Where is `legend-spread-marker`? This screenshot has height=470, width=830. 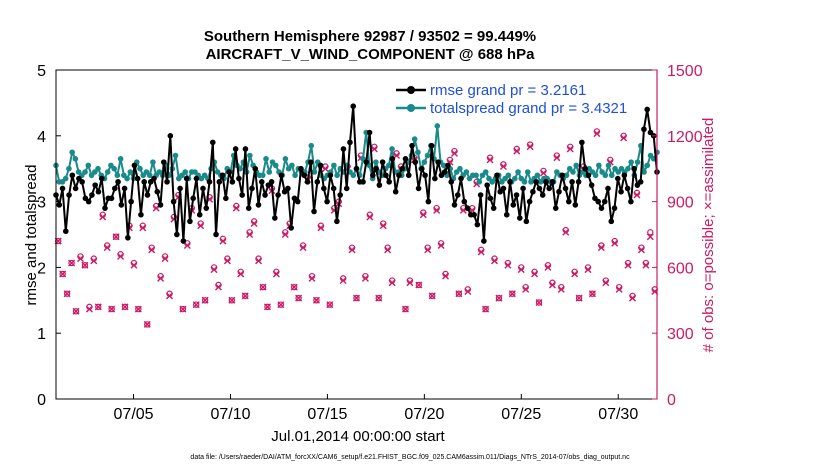 legend-spread-marker is located at coordinates (411, 108).